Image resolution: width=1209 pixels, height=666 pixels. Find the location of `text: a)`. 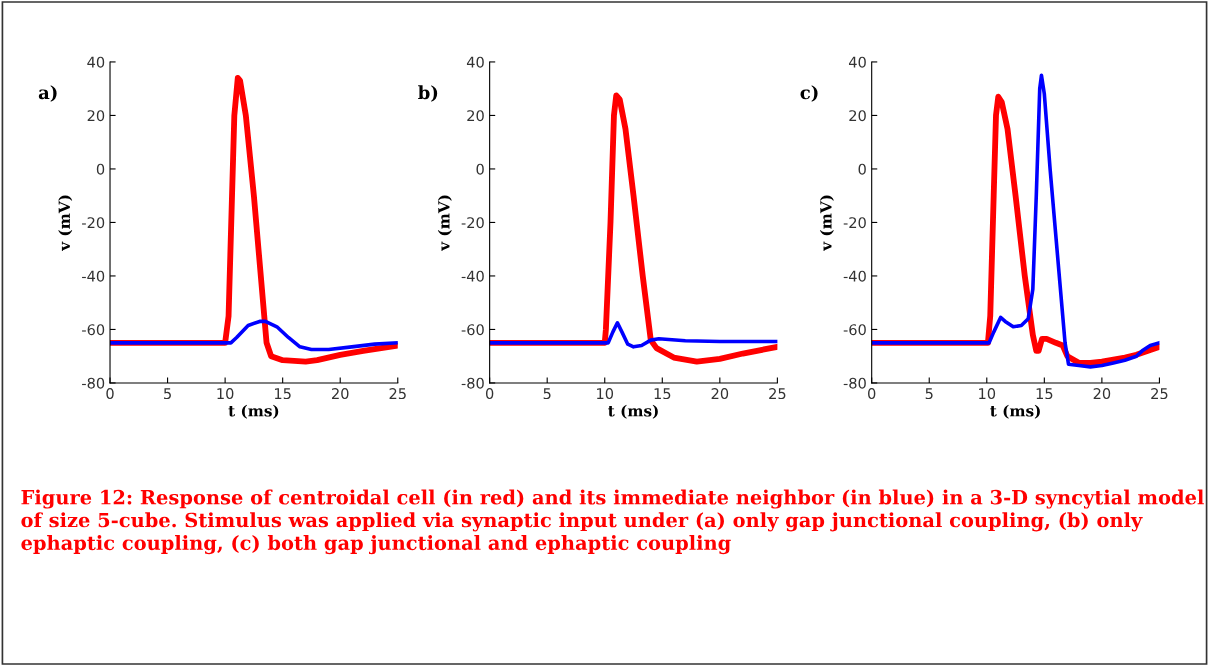

text: a) is located at coordinates (47, 93).